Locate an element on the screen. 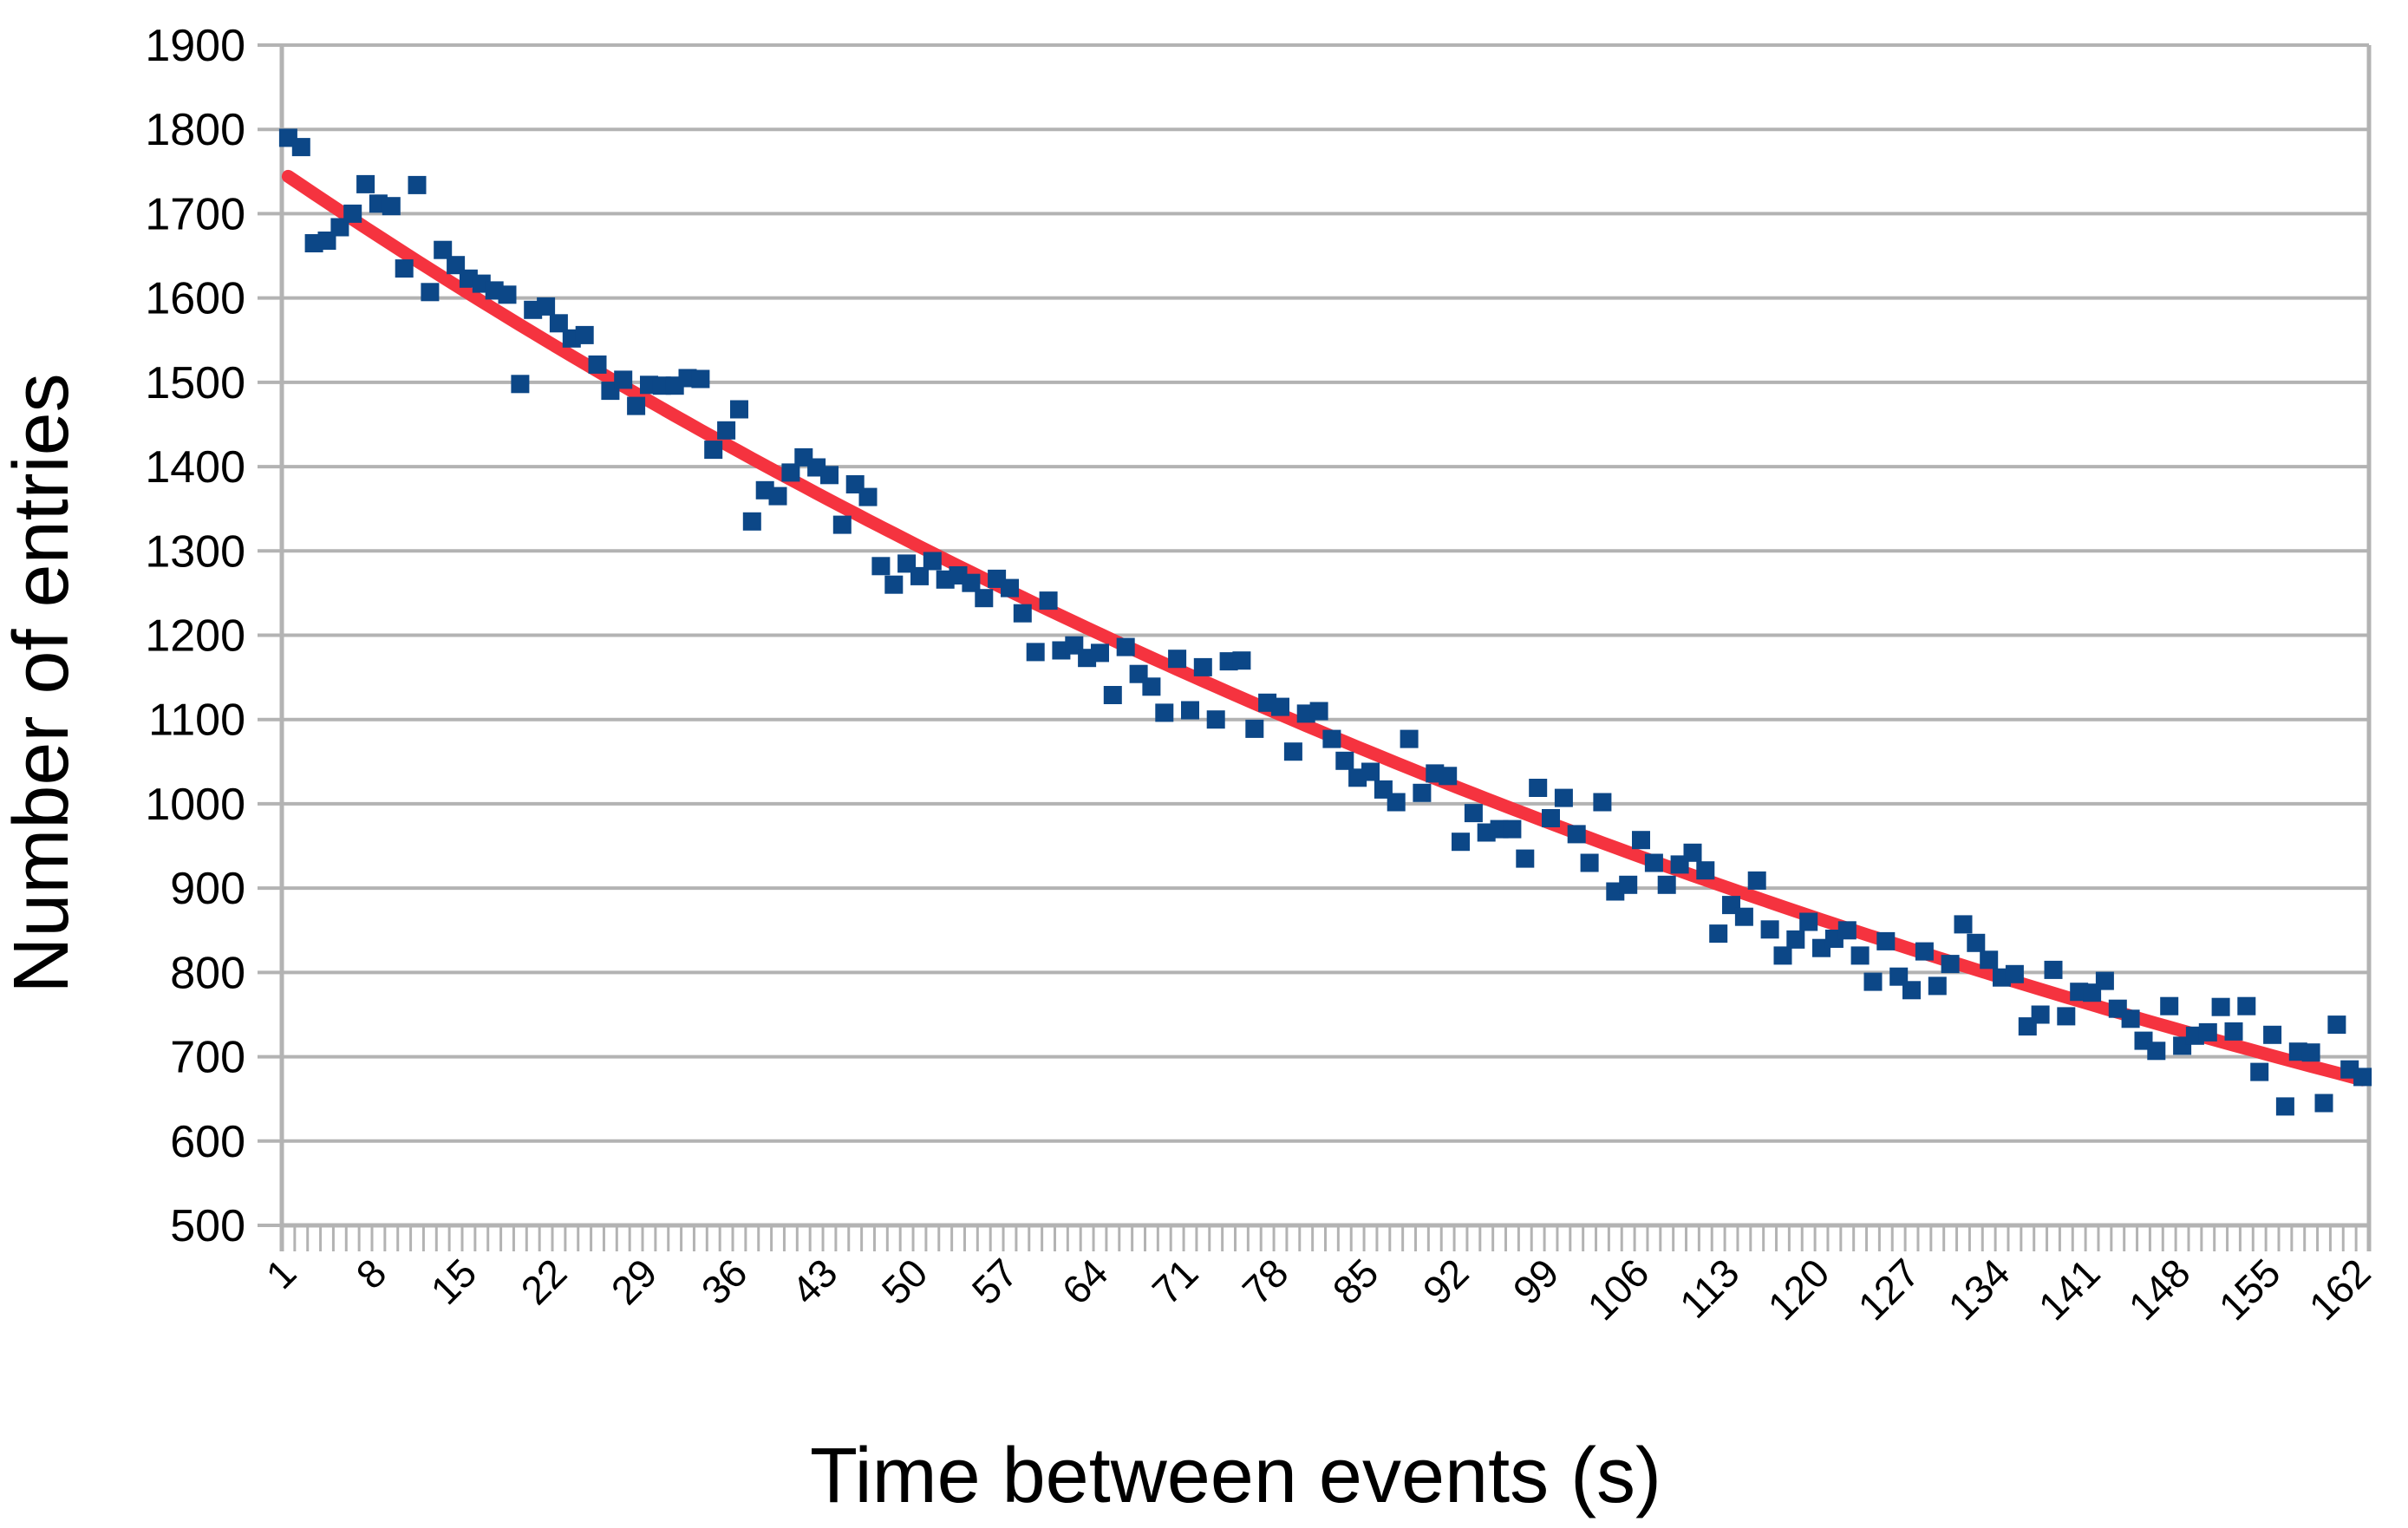 The image size is (2408, 1528). x-tick-label: 134 is located at coordinates (1980, 1289).